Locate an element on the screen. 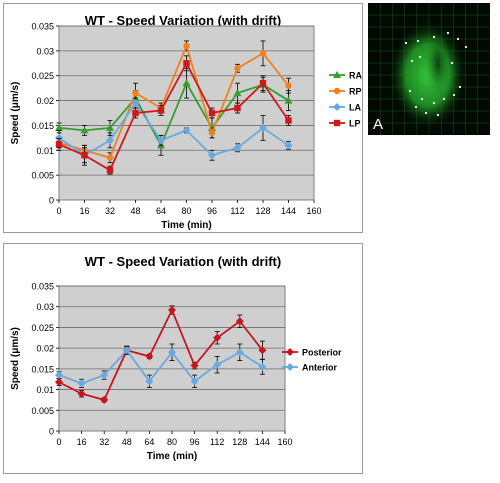 This screenshot has height=483, width=500. legend-item-posterior: Posterior is located at coordinates (312, 353).